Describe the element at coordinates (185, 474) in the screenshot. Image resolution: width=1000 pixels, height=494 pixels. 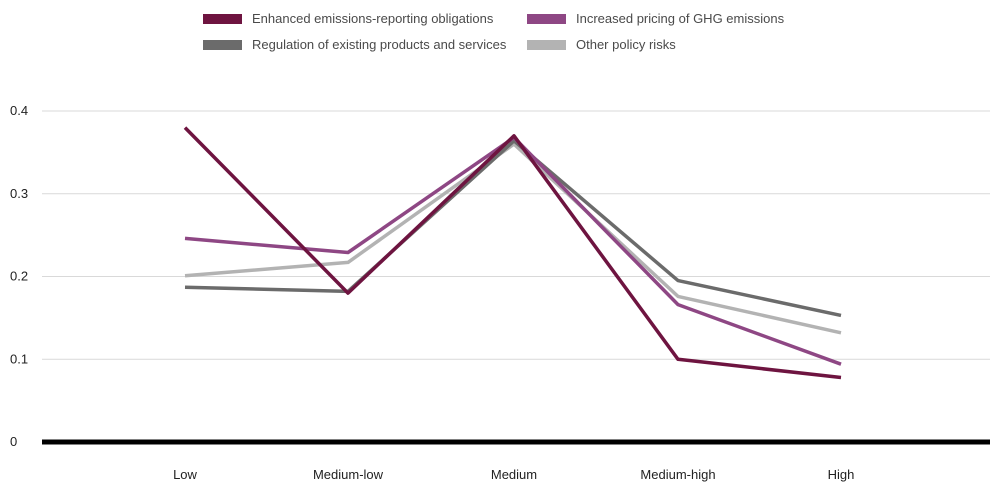
I see `x-tick-label: Low` at that location.